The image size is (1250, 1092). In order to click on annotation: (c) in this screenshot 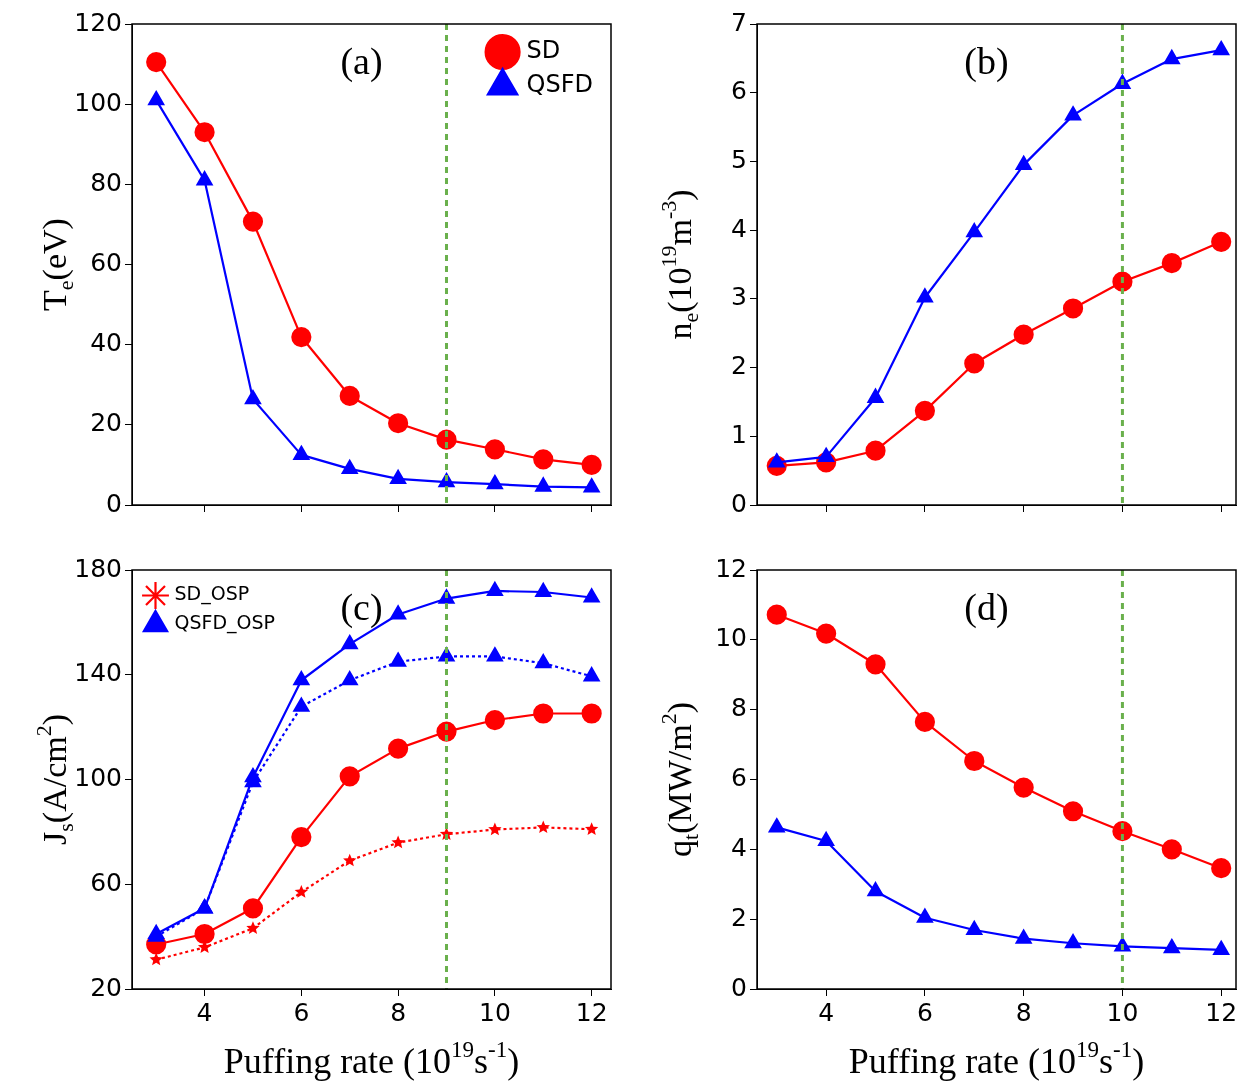, I will do `click(361, 607)`.